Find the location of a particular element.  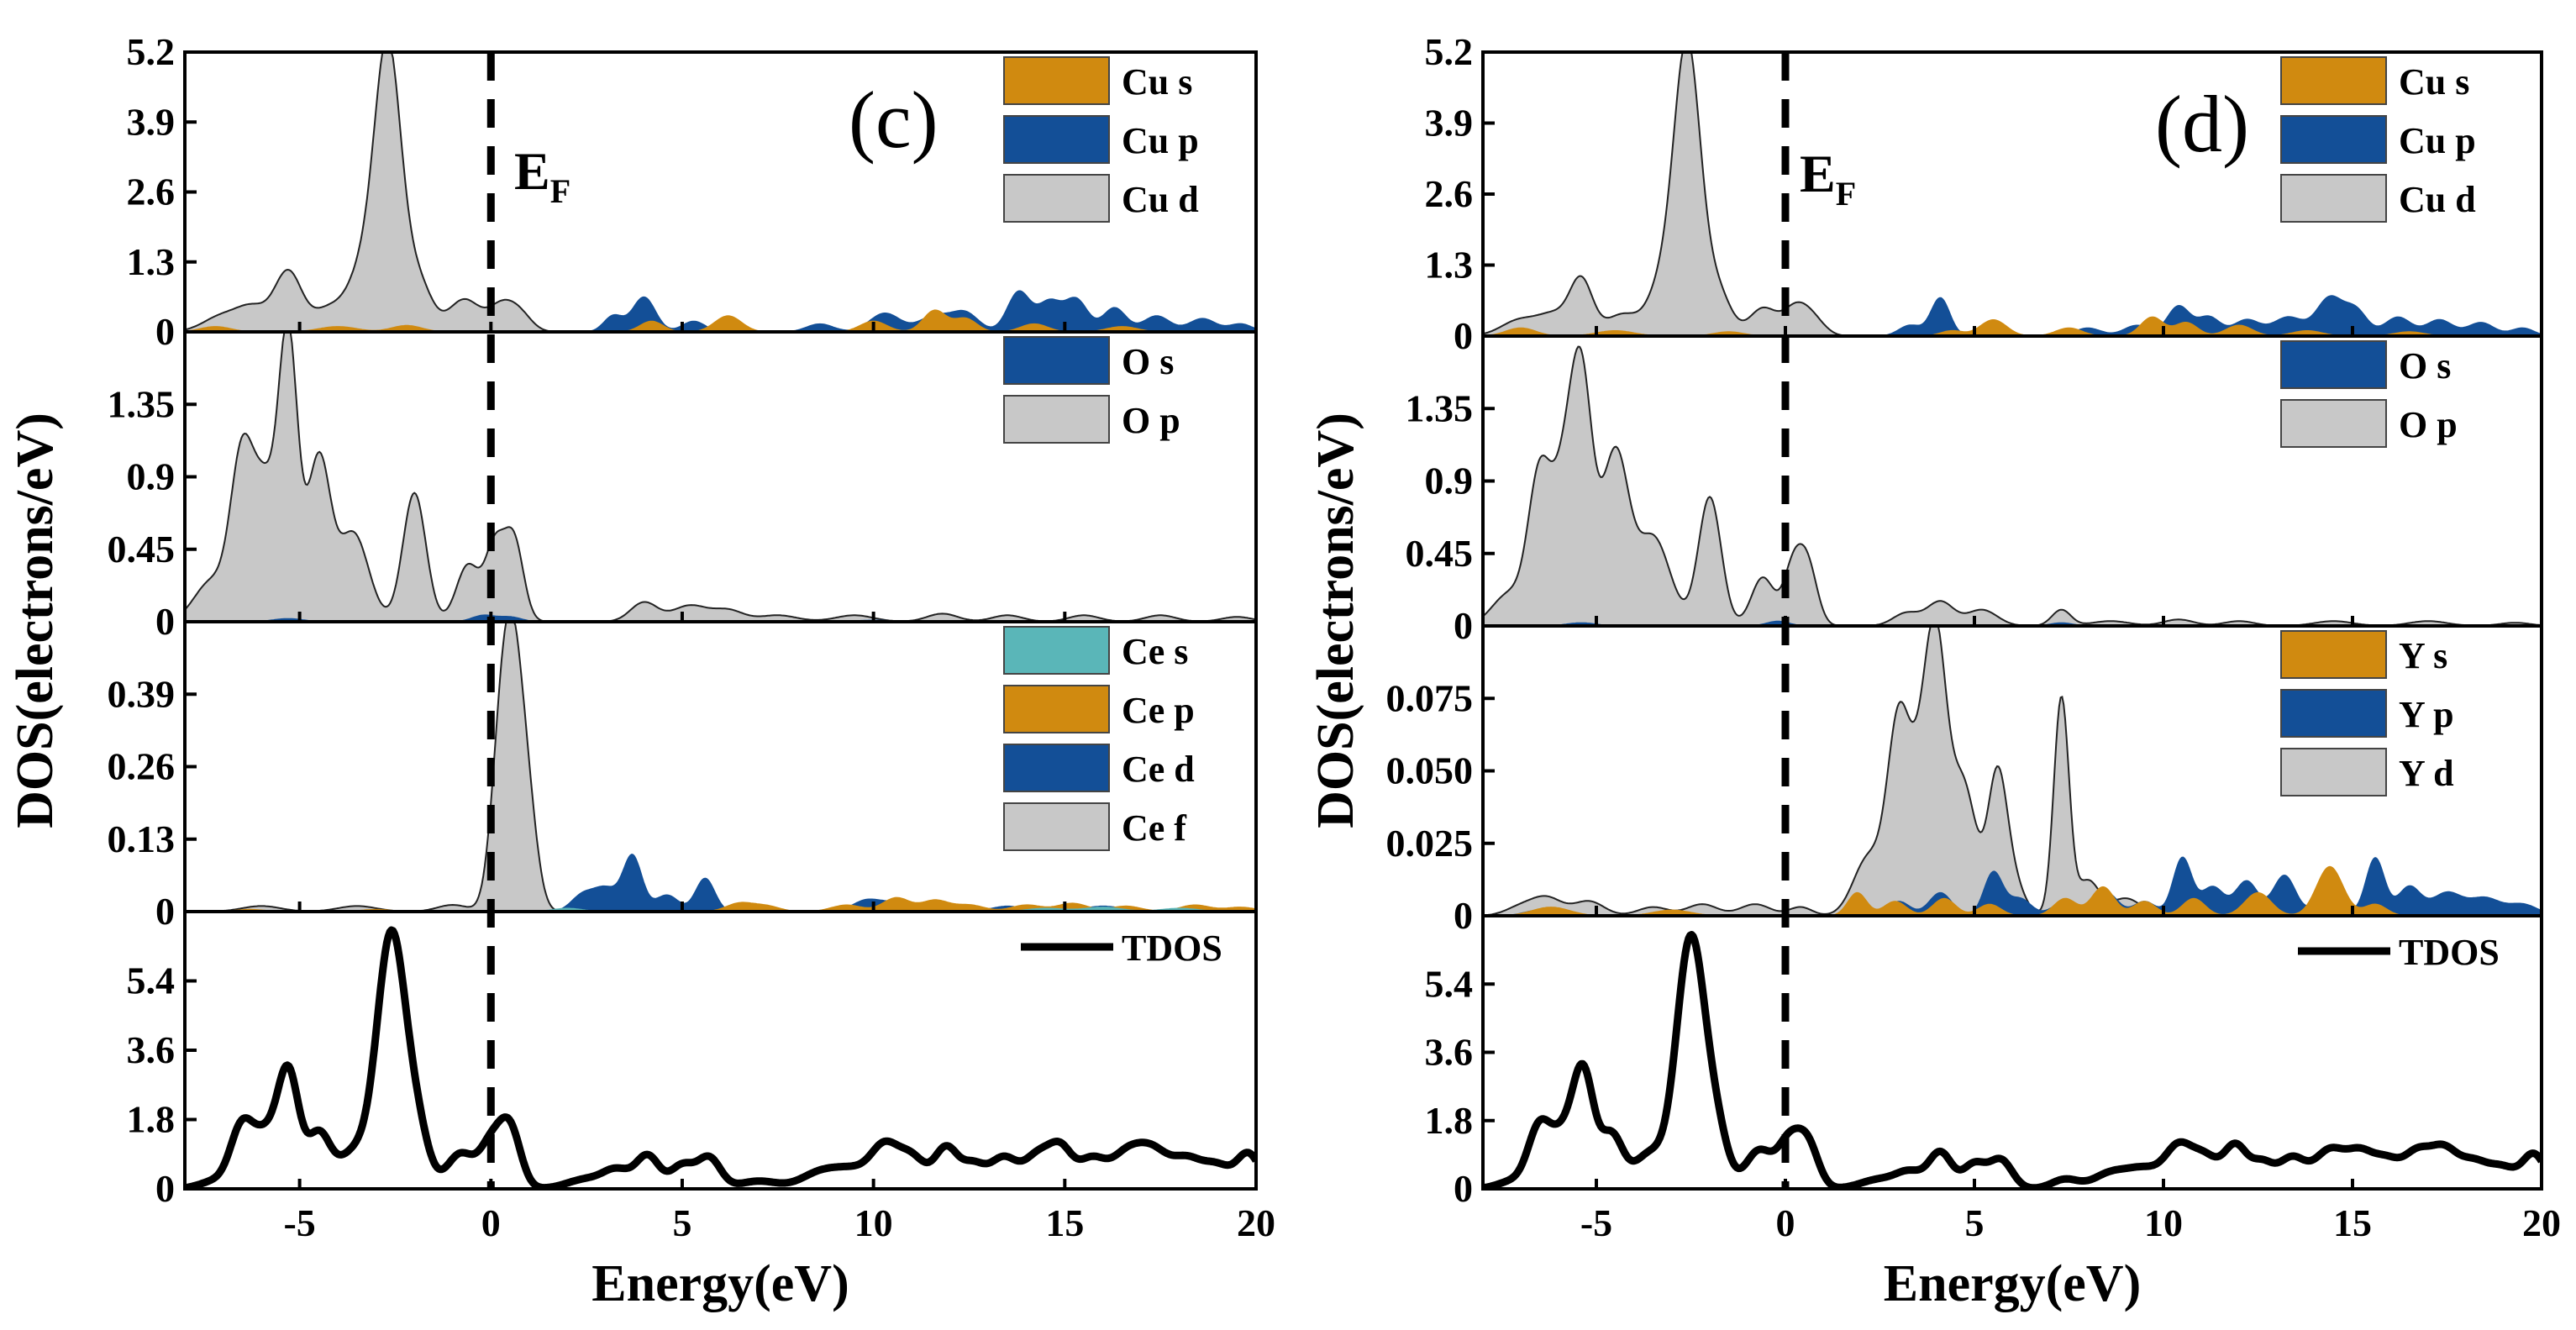

series-y-p-area is located at coordinates (2012, 886).